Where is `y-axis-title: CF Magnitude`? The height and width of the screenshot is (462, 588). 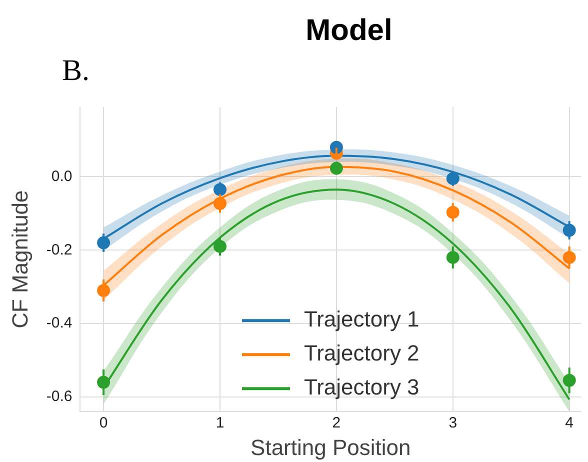 y-axis-title: CF Magnitude is located at coordinates (19, 259).